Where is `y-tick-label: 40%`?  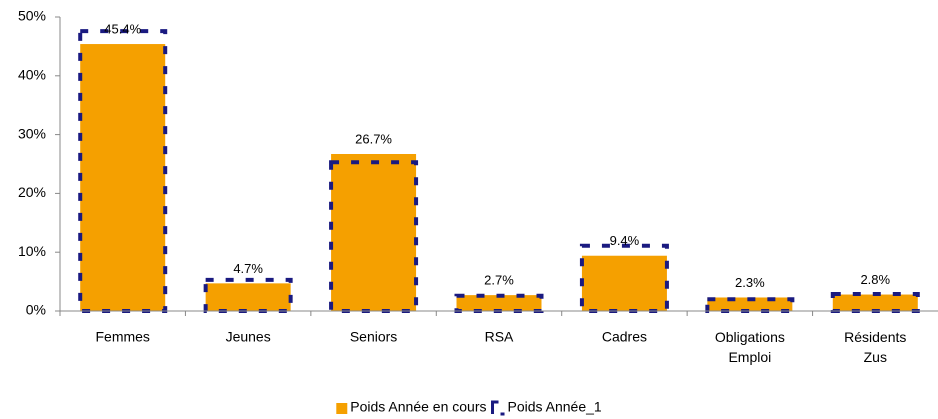 y-tick-label: 40% is located at coordinates (32, 75).